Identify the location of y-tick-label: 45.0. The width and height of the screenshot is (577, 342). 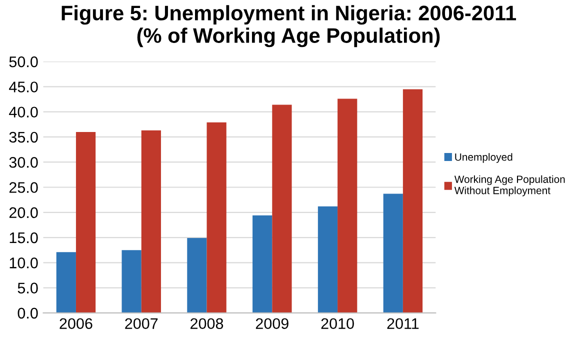
(23, 87).